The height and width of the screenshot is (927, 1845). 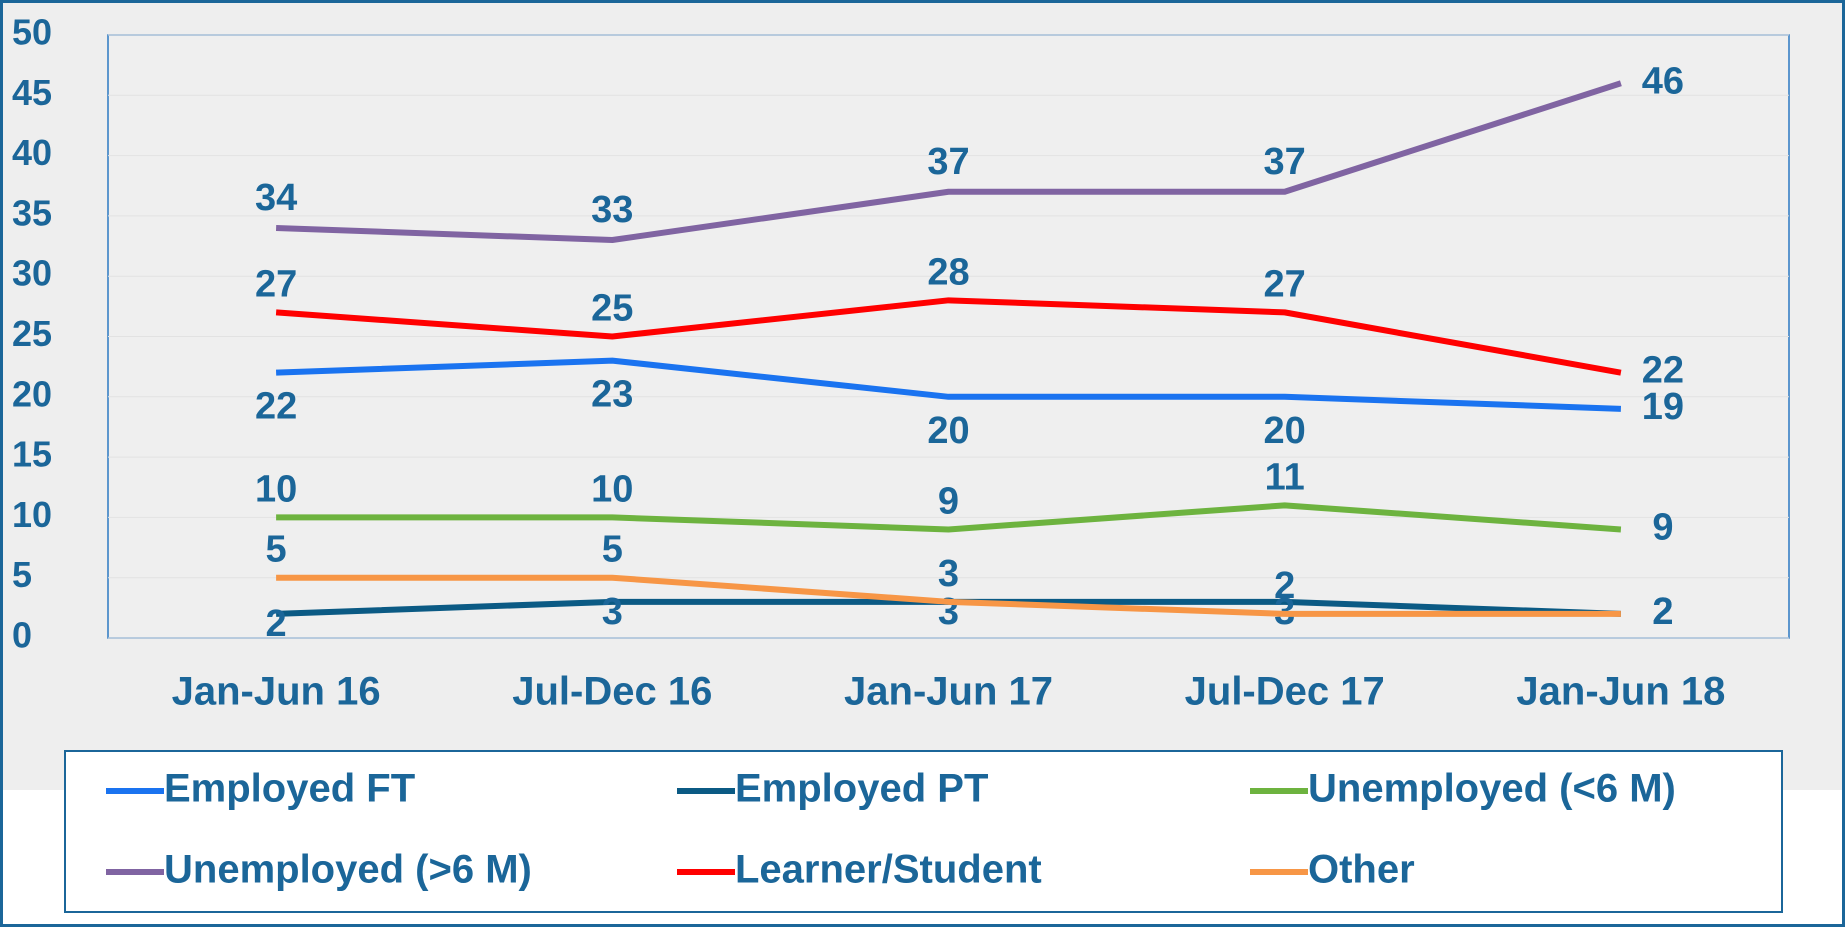 What do you see at coordinates (22, 574) in the screenshot?
I see `y-tick-label: 5` at bounding box center [22, 574].